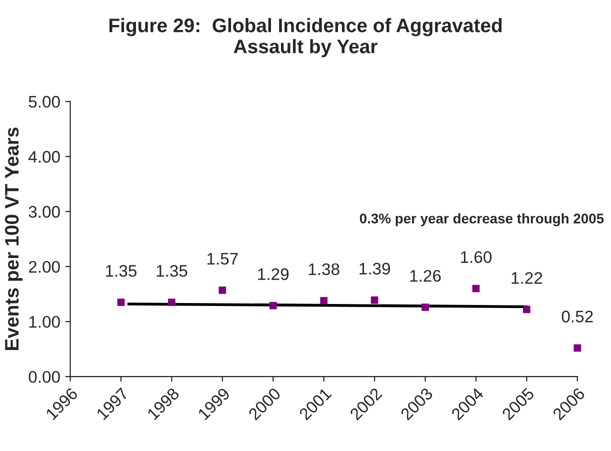  Describe the element at coordinates (527, 278) in the screenshot. I see `data-label: 1.22` at that location.